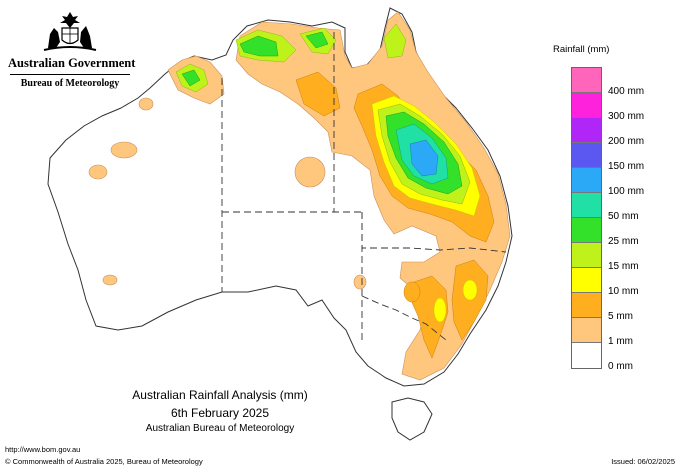 This screenshot has height=467, width=680. I want to click on government-name: Australian Government, so click(72, 63).